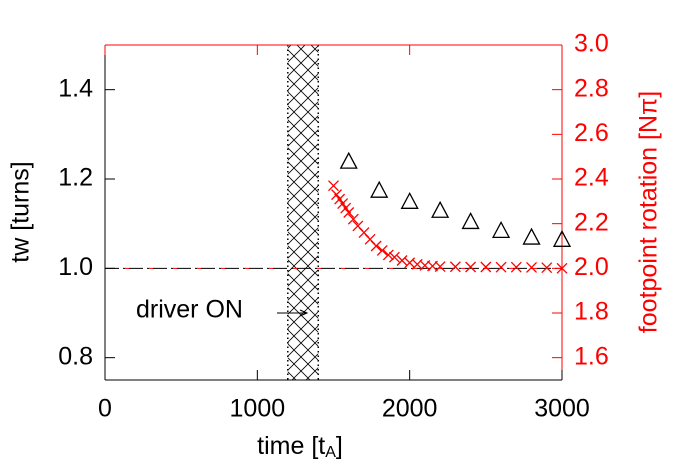  I want to click on x-label-main: time [t, so click(291, 446).